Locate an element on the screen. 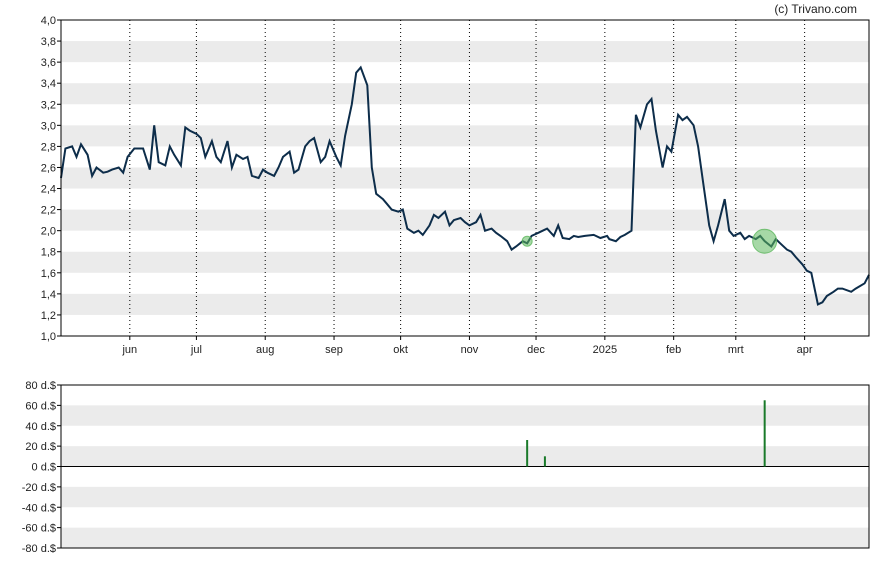 This screenshot has height=565, width=888. x-tick-label: 2025 is located at coordinates (605, 350).